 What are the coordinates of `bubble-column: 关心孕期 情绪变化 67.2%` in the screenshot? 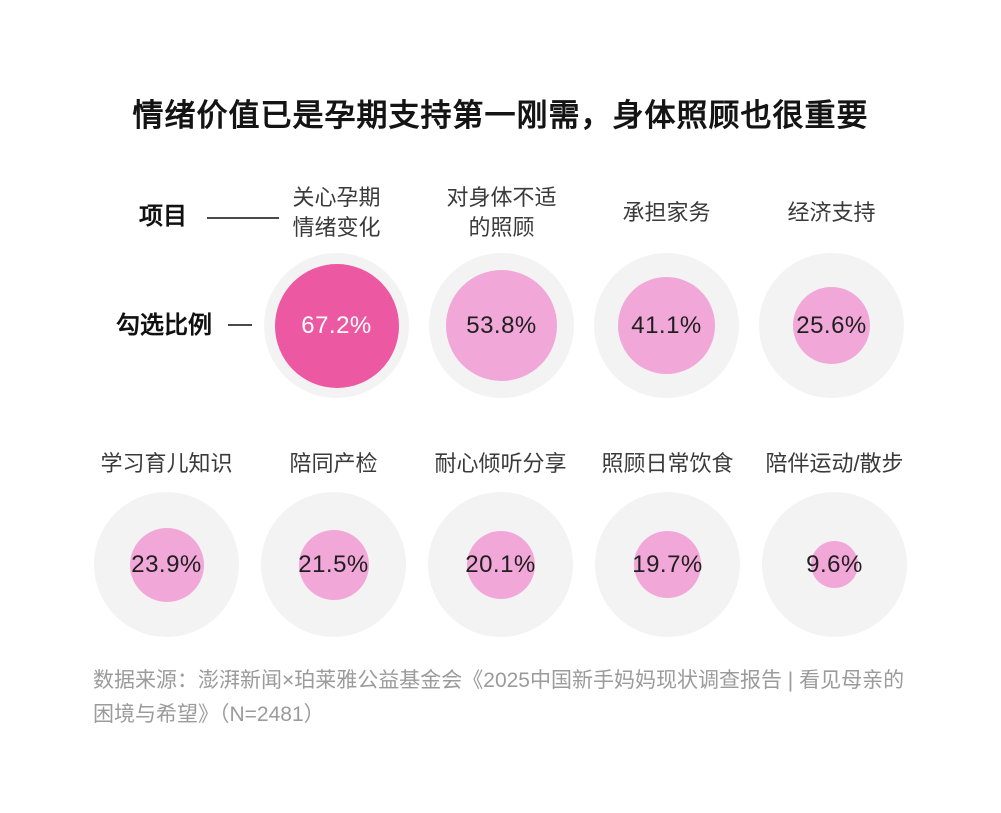 It's located at (336, 290).